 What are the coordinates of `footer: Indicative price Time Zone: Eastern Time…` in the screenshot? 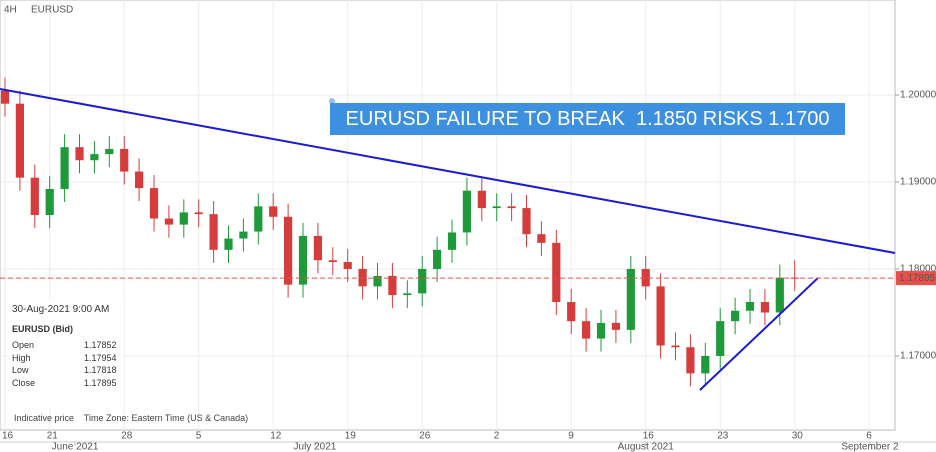 It's located at (131, 418).